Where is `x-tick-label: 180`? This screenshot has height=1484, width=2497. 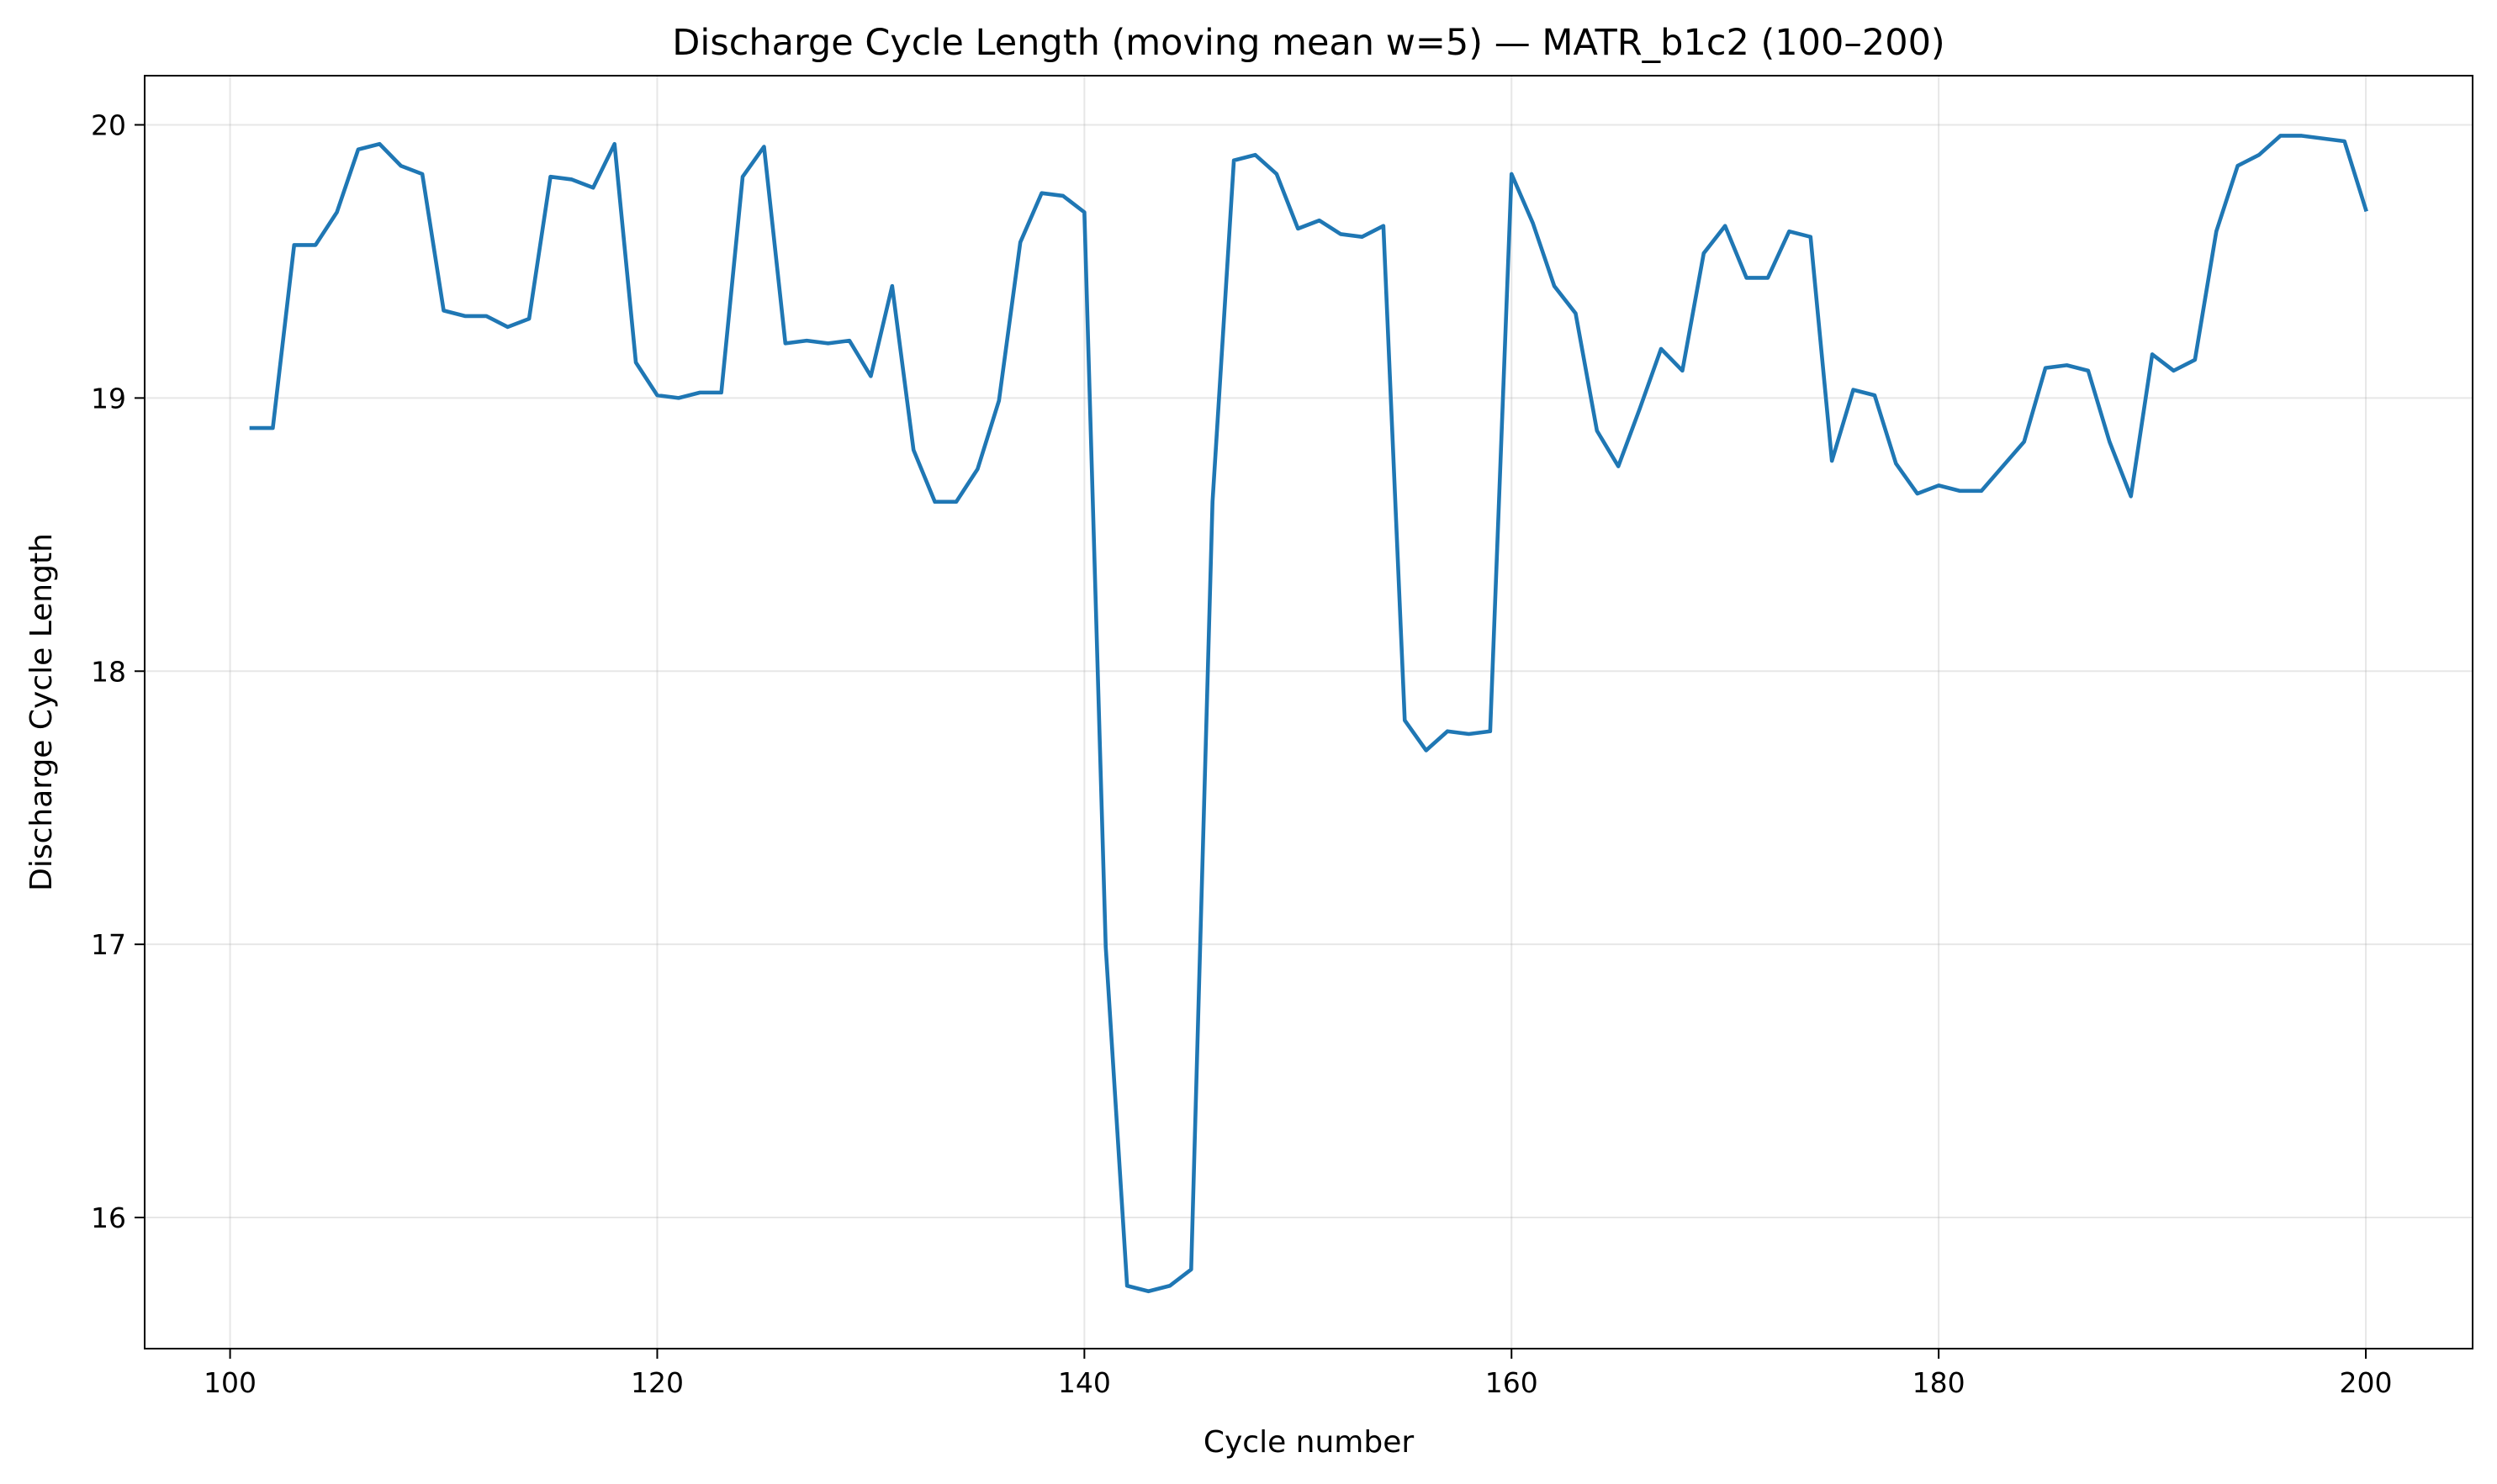
x-tick-label: 180 is located at coordinates (1939, 1382).